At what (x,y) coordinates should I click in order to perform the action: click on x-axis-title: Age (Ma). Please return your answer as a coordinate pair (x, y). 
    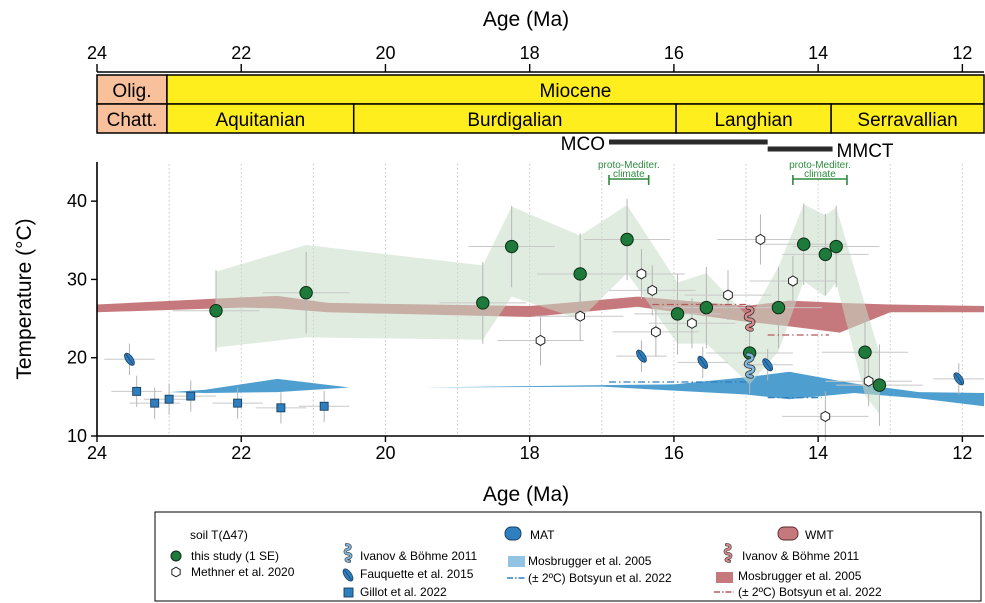
    Looking at the image, I should click on (526, 494).